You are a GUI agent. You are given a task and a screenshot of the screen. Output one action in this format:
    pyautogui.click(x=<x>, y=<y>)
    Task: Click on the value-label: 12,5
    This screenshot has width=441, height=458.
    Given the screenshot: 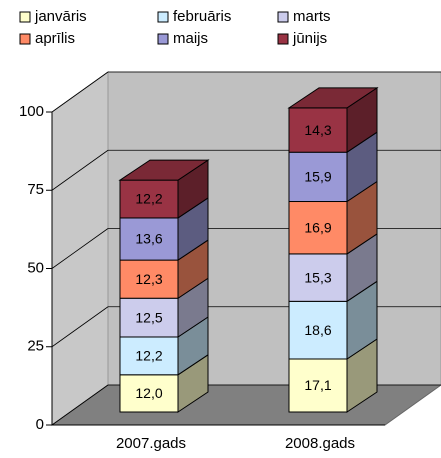 What is the action you would take?
    pyautogui.click(x=148, y=317)
    